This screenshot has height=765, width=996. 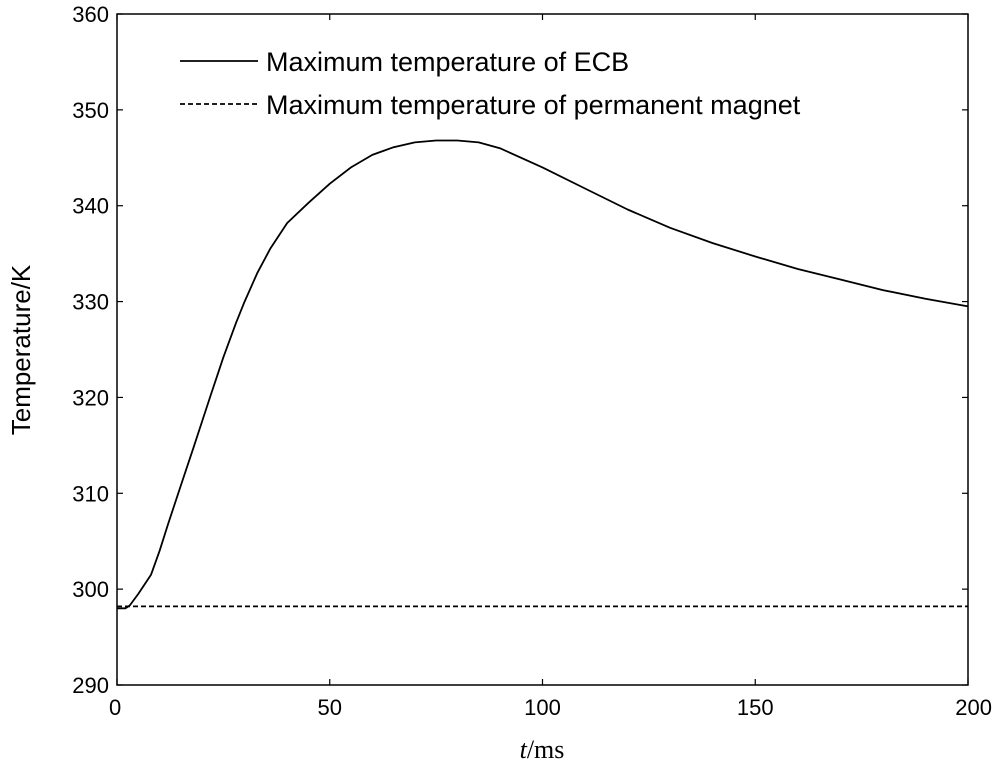 What do you see at coordinates (90, 397) in the screenshot?
I see `y-tick-label: 320` at bounding box center [90, 397].